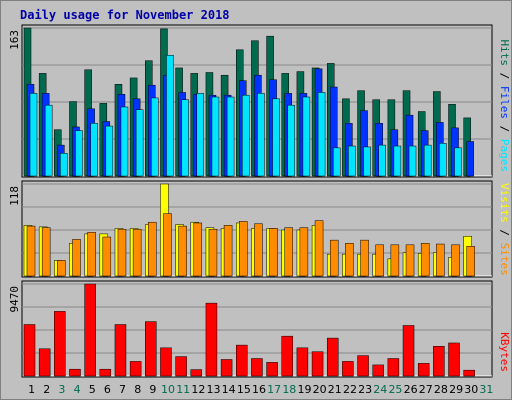  What do you see at coordinates (152, 389) in the screenshot?
I see `x-tick-label: 9` at bounding box center [152, 389].